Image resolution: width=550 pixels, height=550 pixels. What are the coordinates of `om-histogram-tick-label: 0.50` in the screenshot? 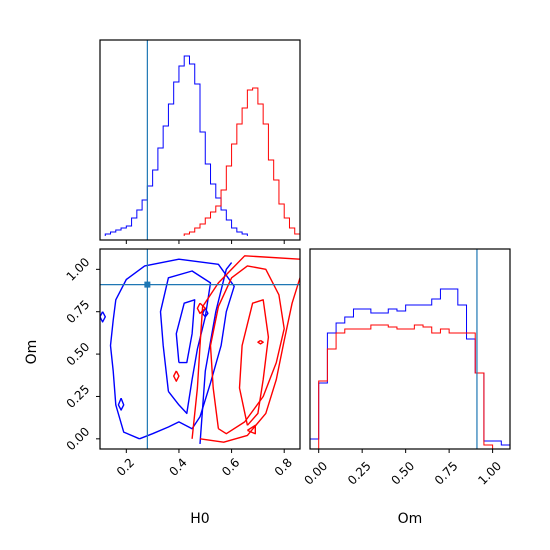 It's located at (402, 473).